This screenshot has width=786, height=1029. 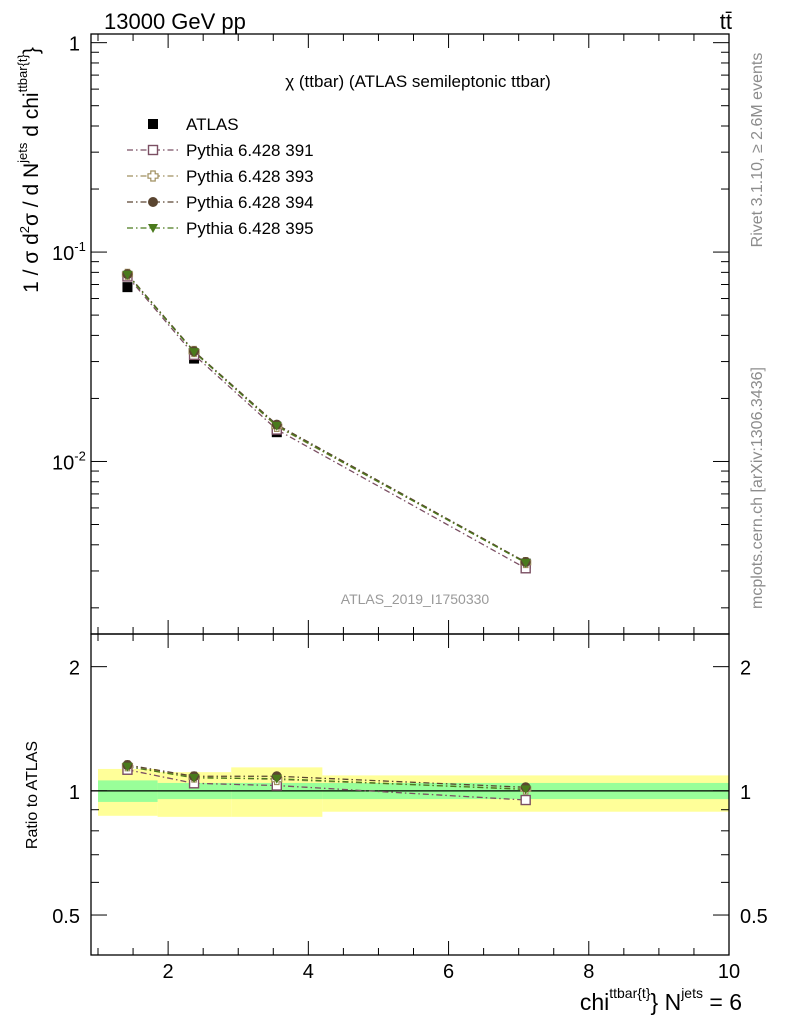 What do you see at coordinates (745, 793) in the screenshot?
I see `ratio-y-tick-label-right: 1` at bounding box center [745, 793].